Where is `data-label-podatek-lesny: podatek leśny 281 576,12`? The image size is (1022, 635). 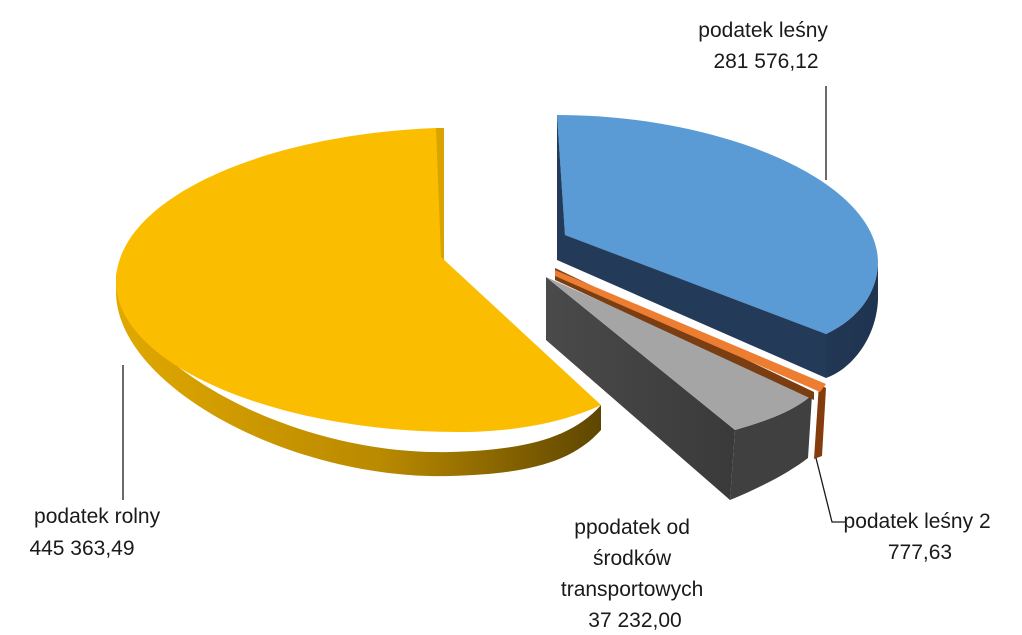 data-label-podatek-lesny: podatek leśny 281 576,12 is located at coordinates (765, 46).